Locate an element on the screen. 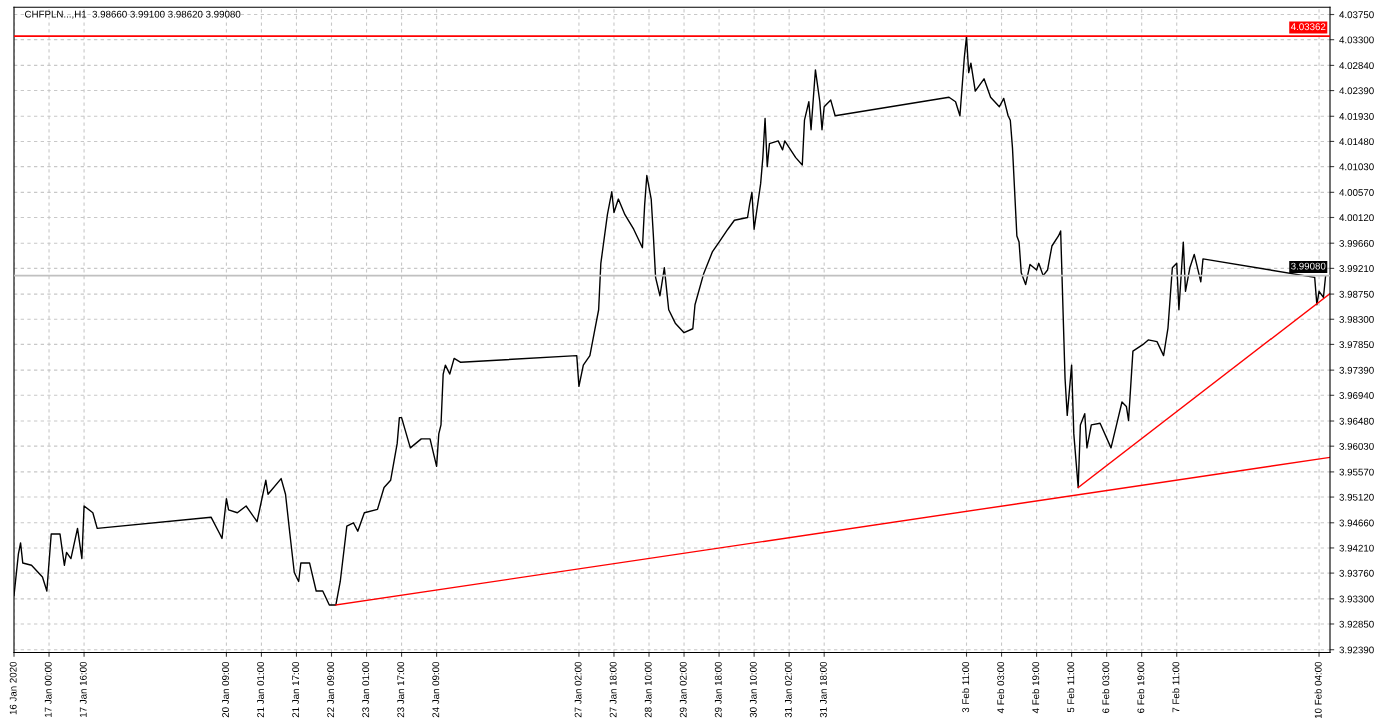 The image size is (1400, 725). y-tick-label: 4.01480 is located at coordinates (1356, 142).